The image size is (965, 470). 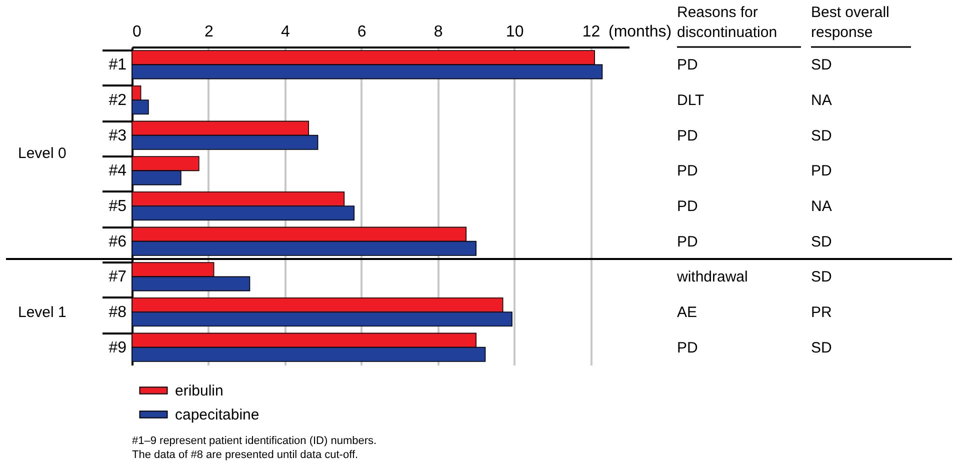 What do you see at coordinates (117, 347) in the screenshot?
I see `y-tick-label: #9` at bounding box center [117, 347].